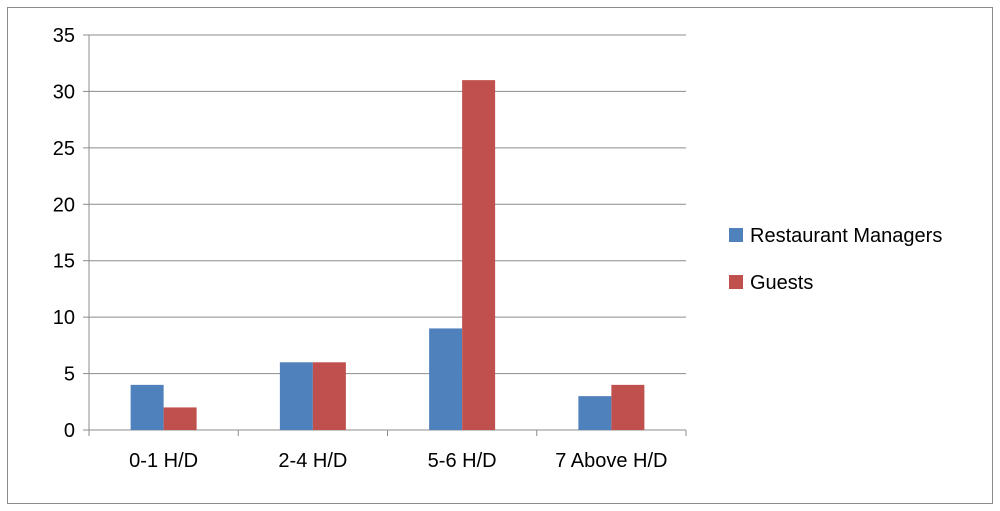 Image resolution: width=1000 pixels, height=511 pixels. What do you see at coordinates (64, 36) in the screenshot?
I see `y-tick-label: 35` at bounding box center [64, 36].